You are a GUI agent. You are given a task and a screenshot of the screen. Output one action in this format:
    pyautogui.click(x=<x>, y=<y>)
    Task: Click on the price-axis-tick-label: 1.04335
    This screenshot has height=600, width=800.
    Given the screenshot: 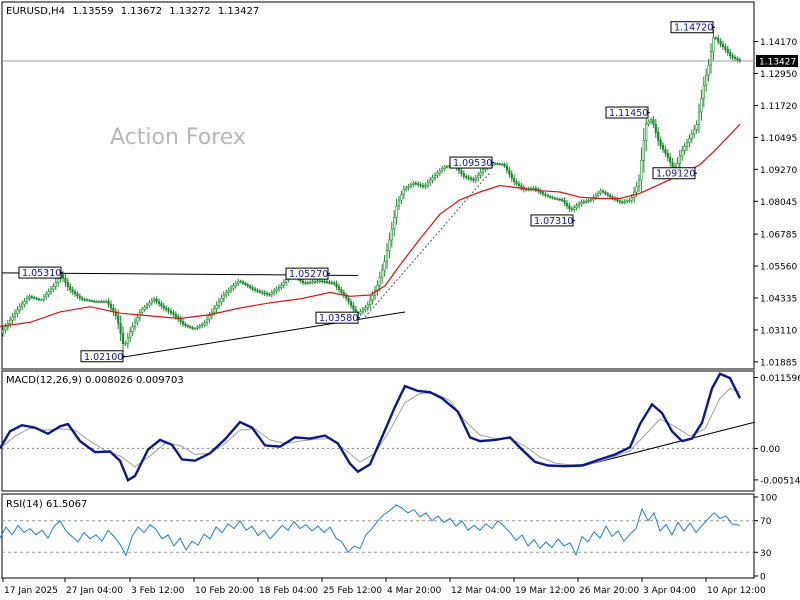 What is the action you would take?
    pyautogui.click(x=778, y=299)
    